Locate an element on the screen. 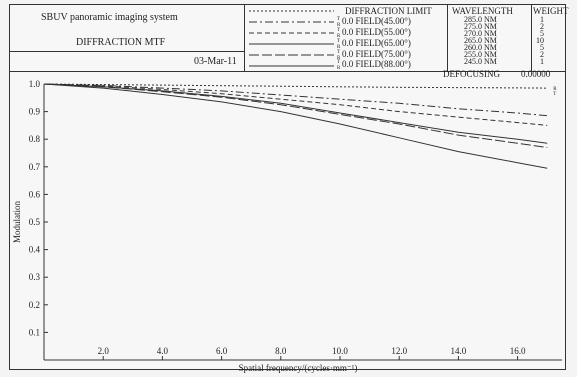 The height and width of the screenshot is (377, 577). weight-value: 10 is located at coordinates (540, 40).